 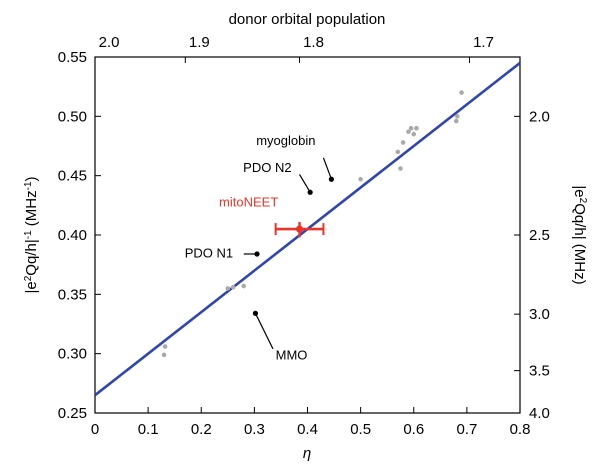 I want to click on top-axis-title: donor orbital population, so click(x=307, y=19).